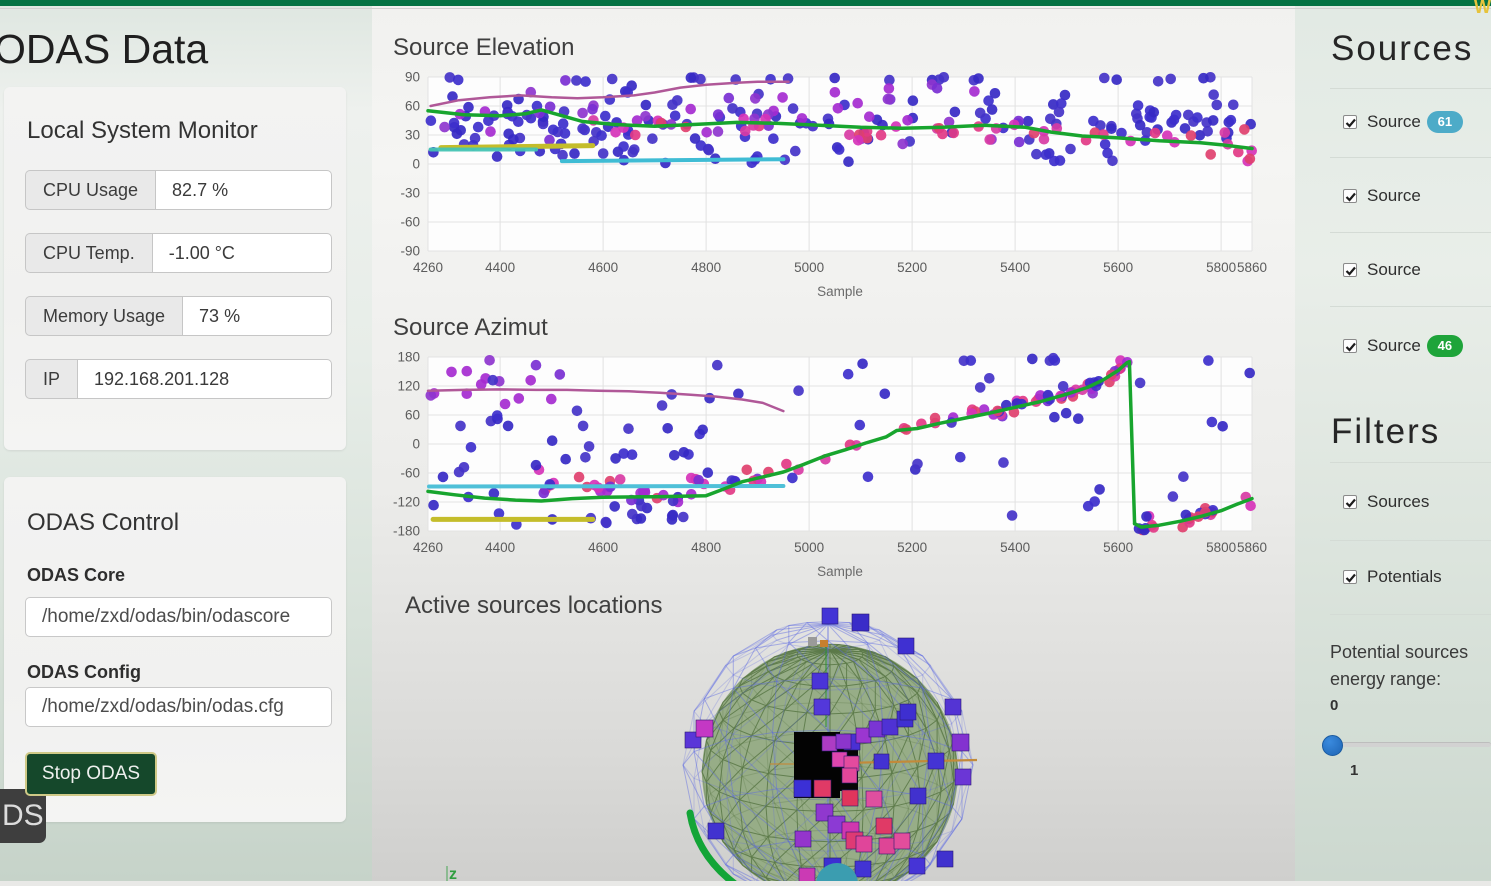 The image size is (1491, 886). Describe the element at coordinates (412, 135) in the screenshot. I see `svg-text: 30` at that location.